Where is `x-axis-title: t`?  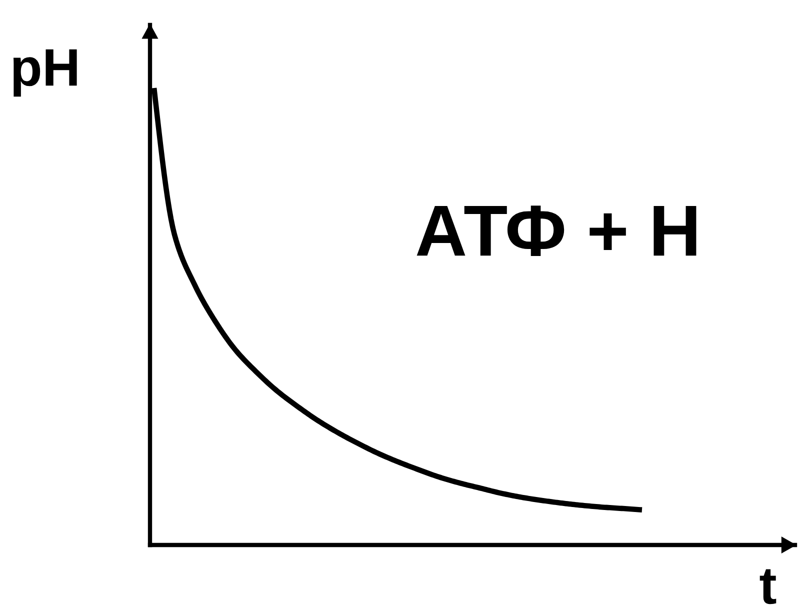
x-axis-title: t is located at coordinates (768, 586).